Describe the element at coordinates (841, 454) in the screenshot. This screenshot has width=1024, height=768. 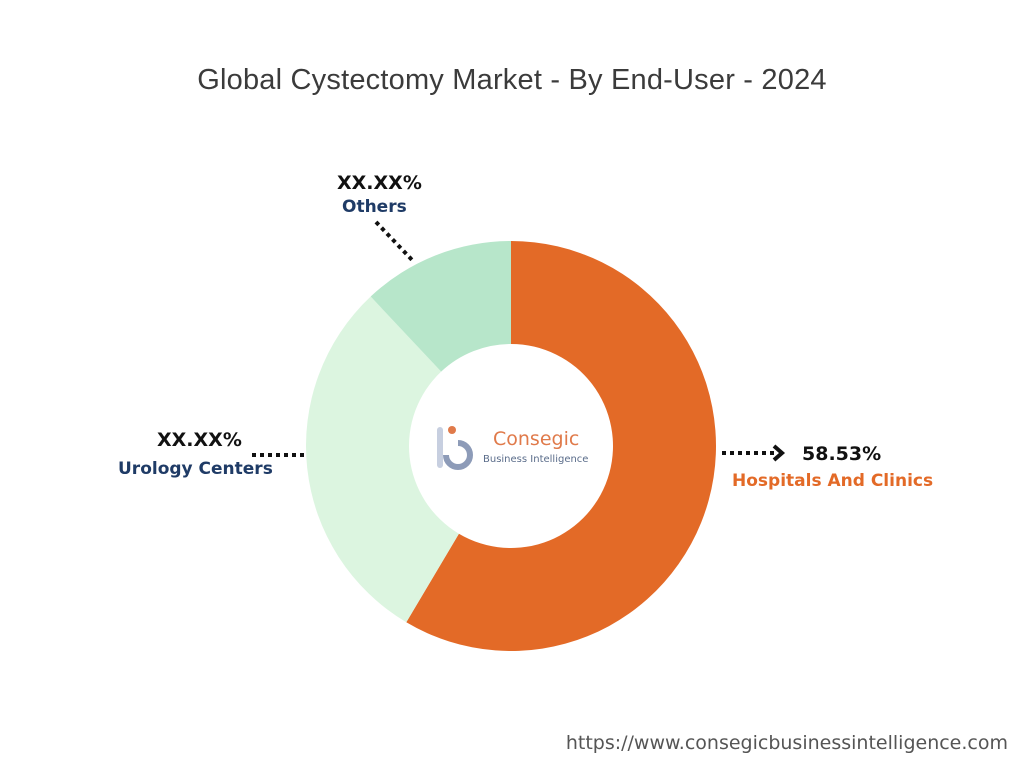
I see `slice-value-hospitals: 58.53%` at that location.